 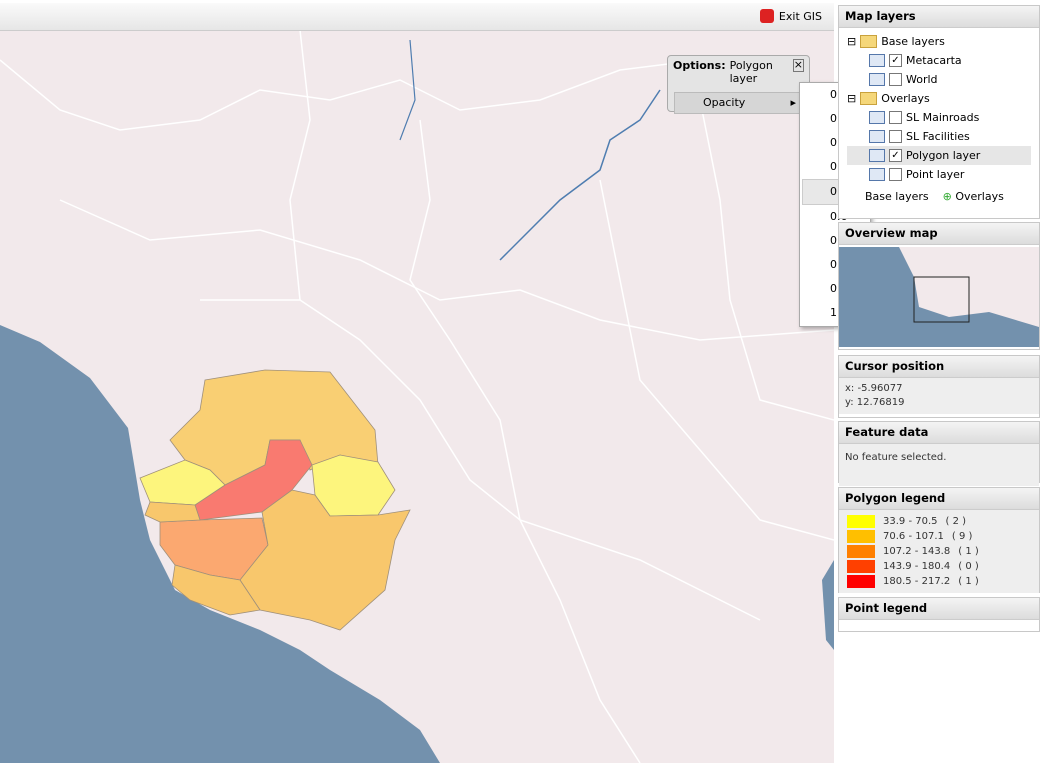 I want to click on cursor-panel: Cursor position x: -5.96077 y: 12.76819, so click(x=939, y=386).